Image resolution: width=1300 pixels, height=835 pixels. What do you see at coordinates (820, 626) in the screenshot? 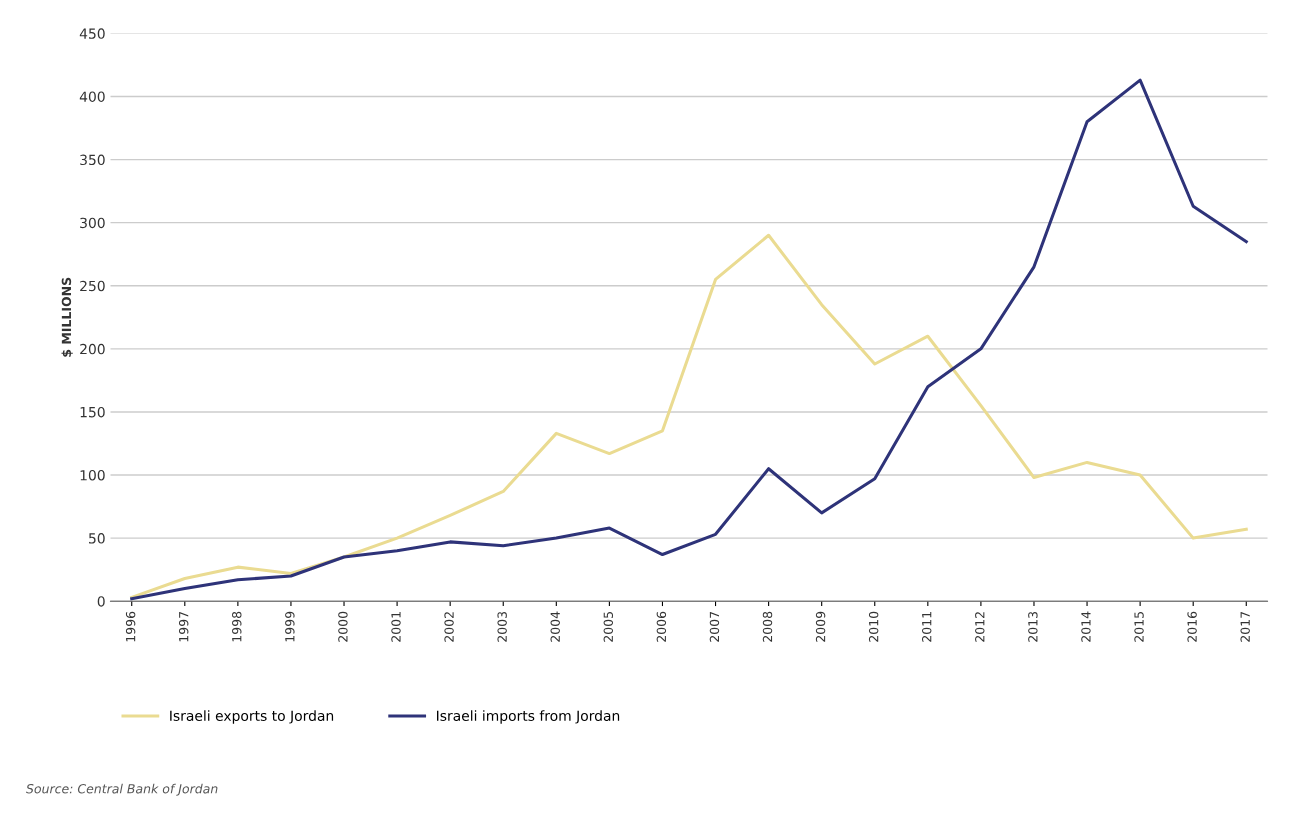
I see `x-tick-label: 2009` at bounding box center [820, 626].